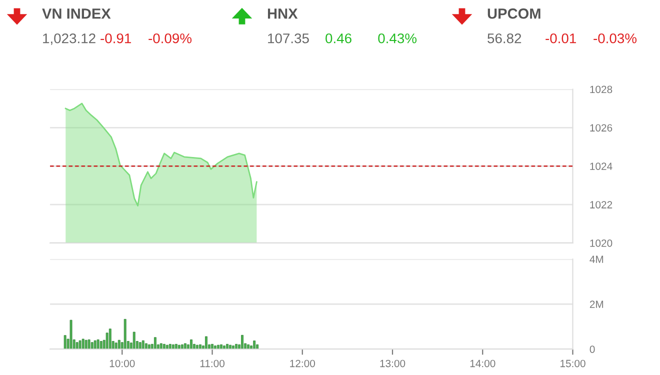  I want to click on data-label: -0.01, so click(561, 38).